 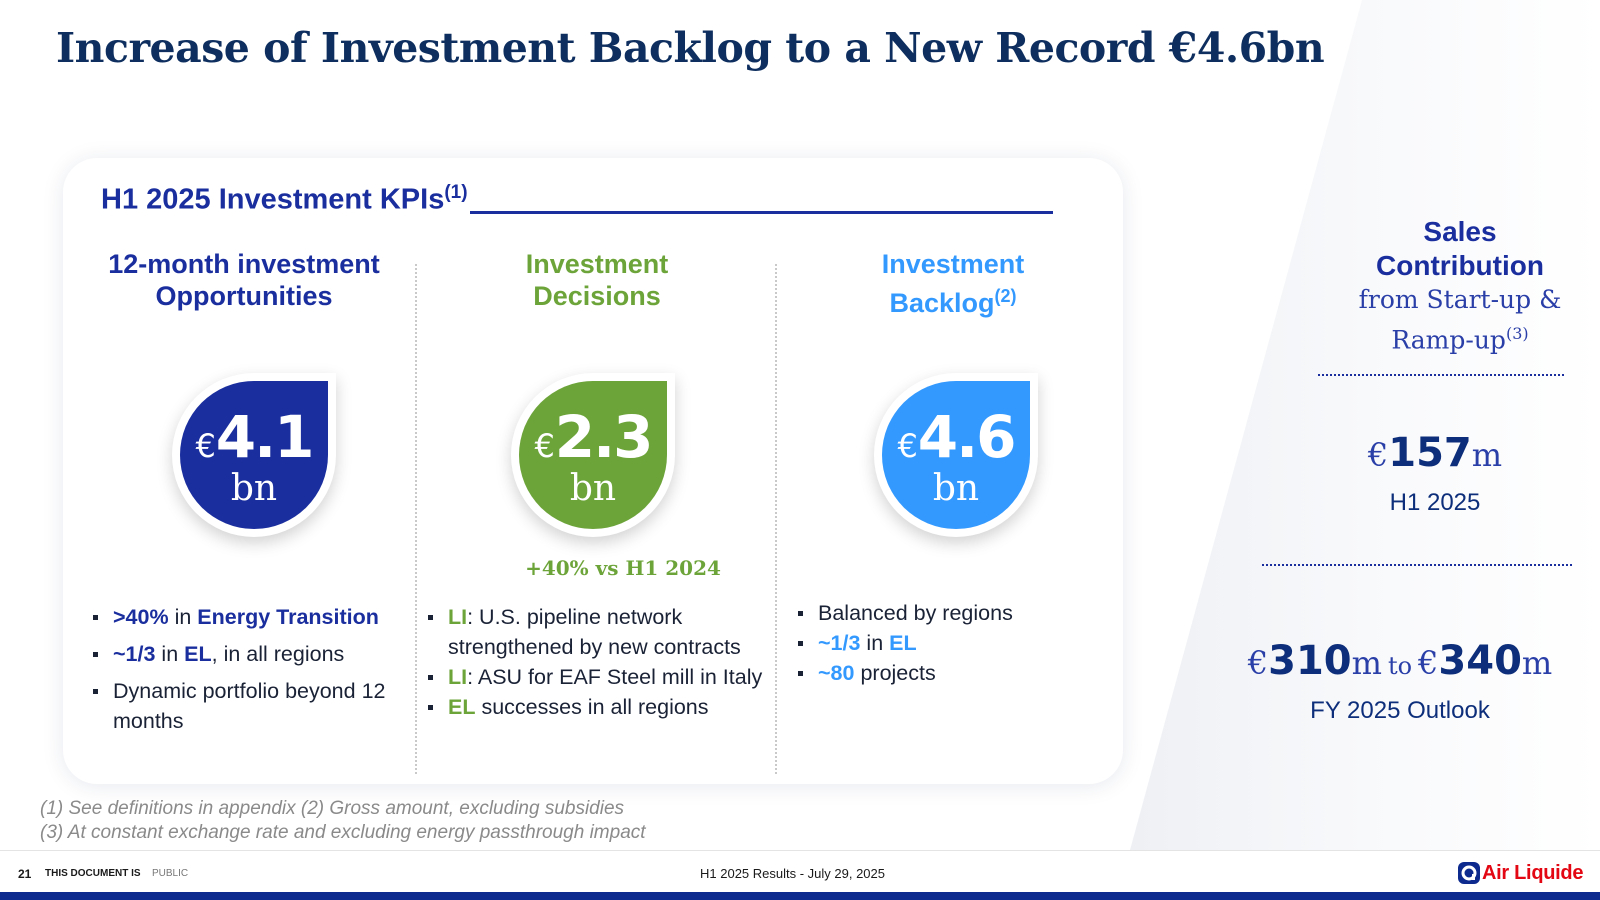 I want to click on list-item: ~1/3 in EL, so click(x=953, y=643).